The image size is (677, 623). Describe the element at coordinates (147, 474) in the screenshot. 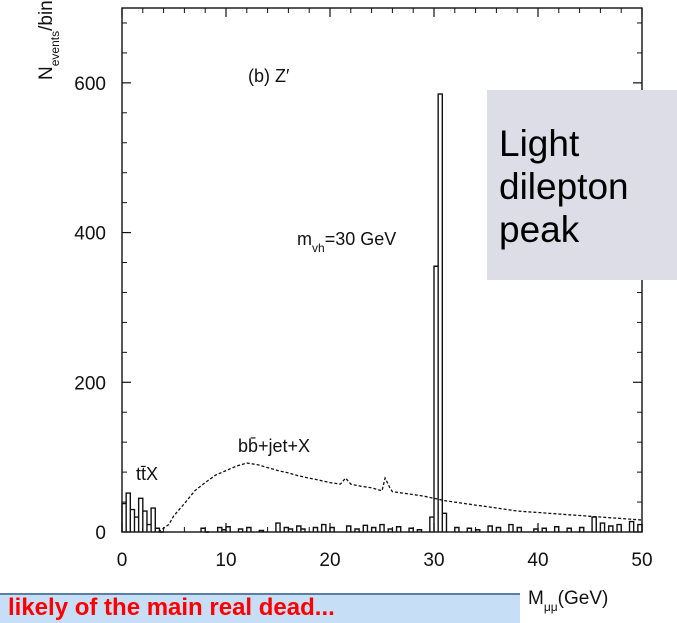

I see `tt-annotation: tt̄X` at that location.